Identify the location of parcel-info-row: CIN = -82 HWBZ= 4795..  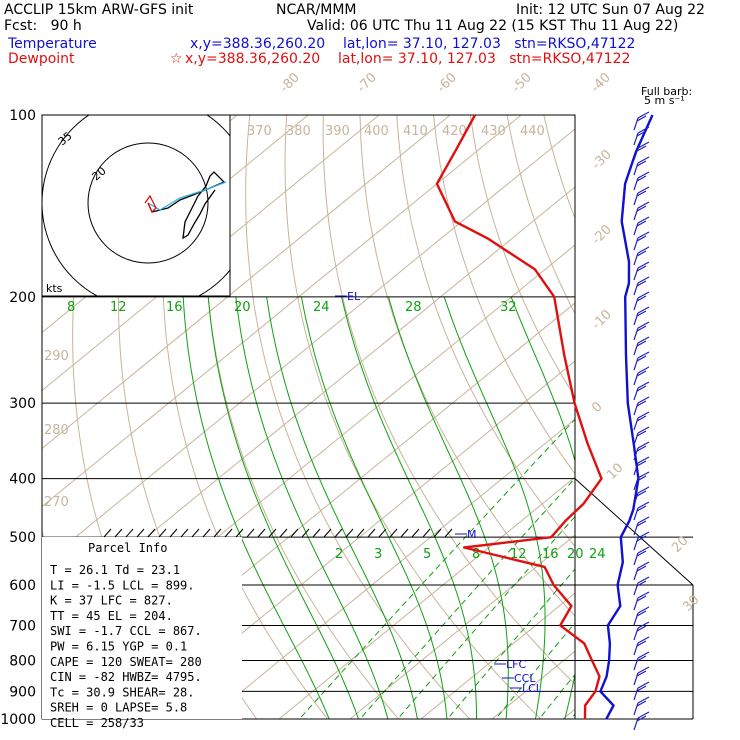
(126, 677).